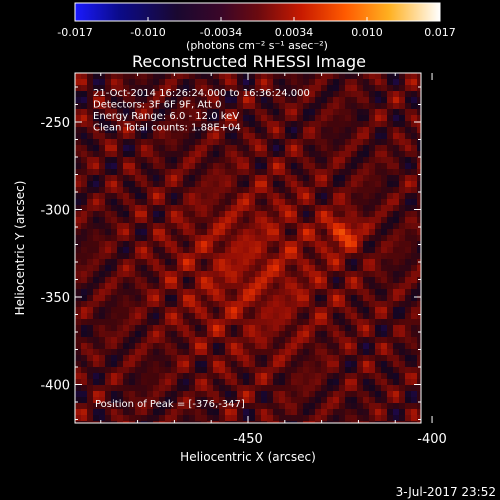 This screenshot has height=500, width=500. I want to click on colorbar-unit-label: (photons cm⁻² s⁻¹ asec⁻²), so click(257, 45).